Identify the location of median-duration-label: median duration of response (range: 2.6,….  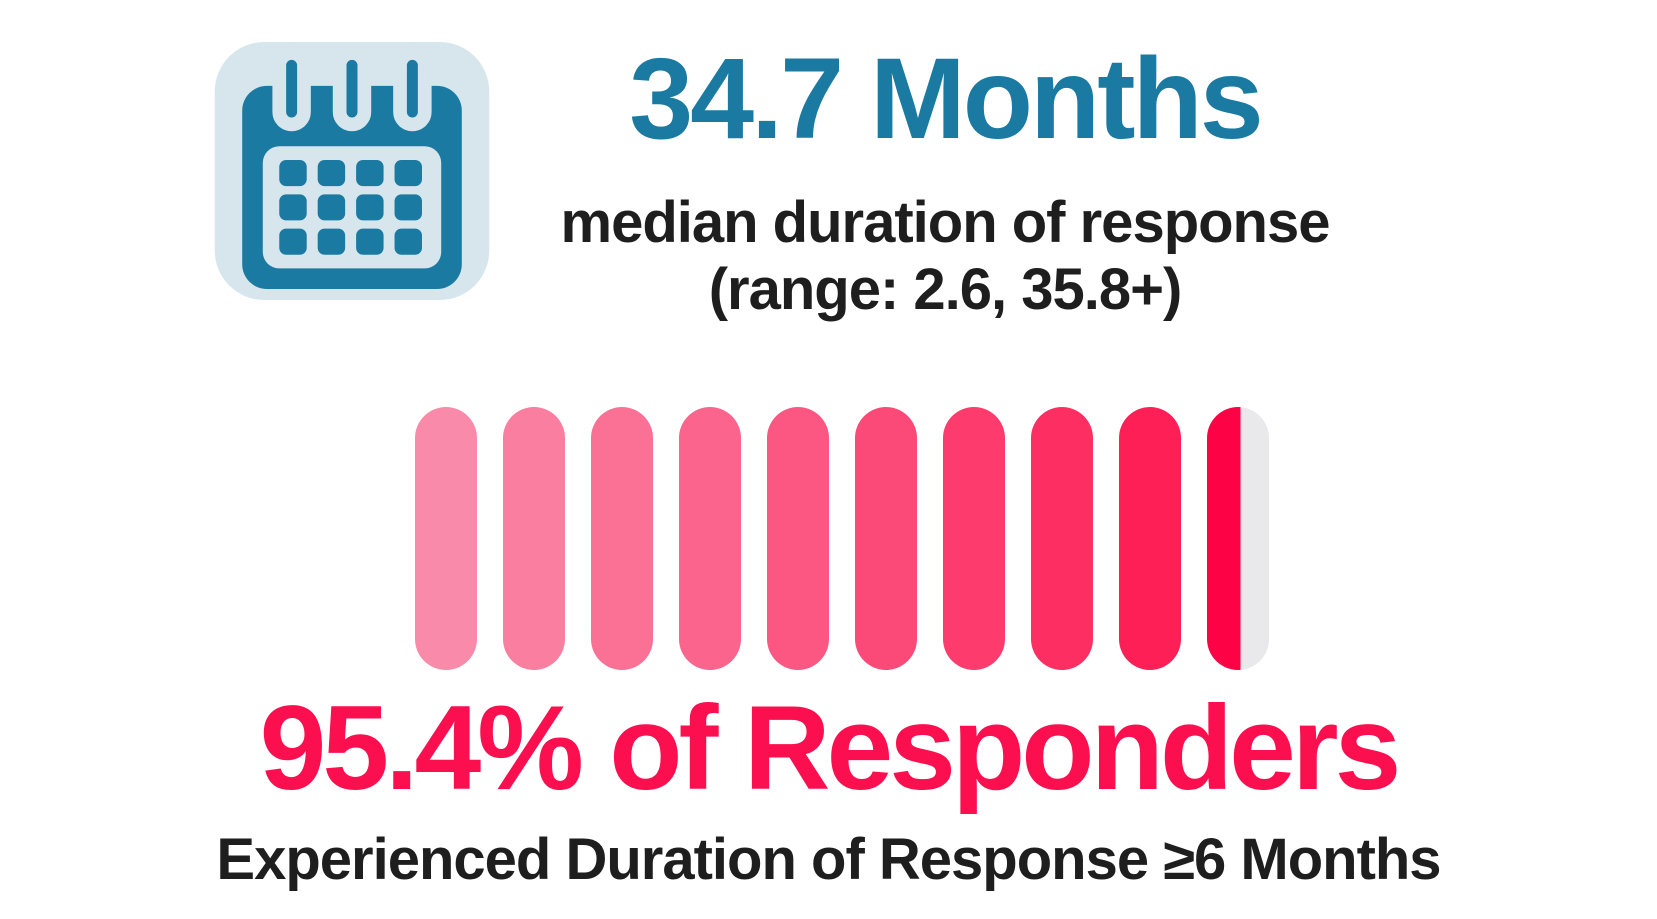
(945, 256).